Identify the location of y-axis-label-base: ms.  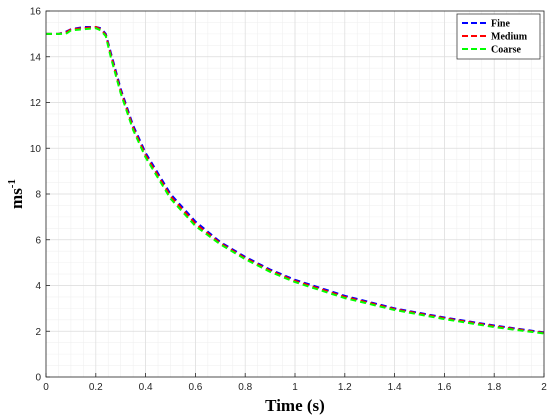
(16, 198).